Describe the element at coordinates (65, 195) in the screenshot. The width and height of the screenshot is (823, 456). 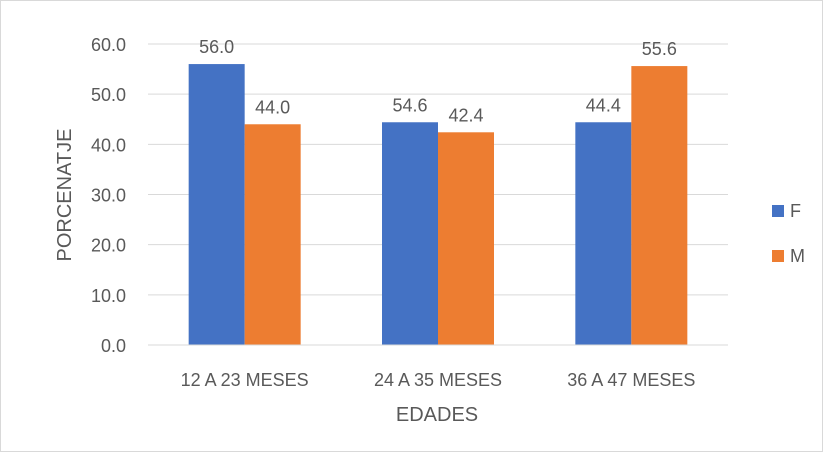
I see `y-axis-label: PORCENATJE` at that location.